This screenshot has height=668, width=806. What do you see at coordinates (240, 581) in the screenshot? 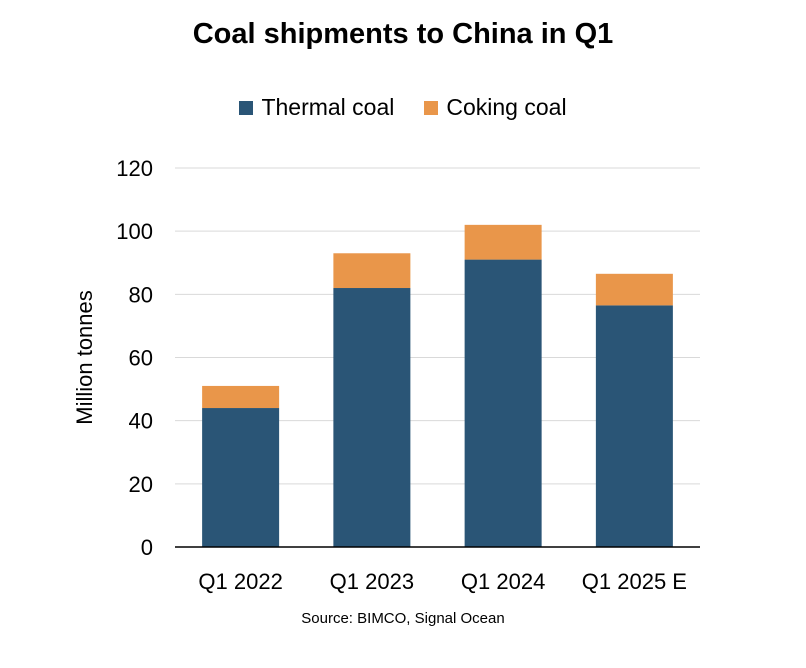
I see `x-tick-label: Q1 2022` at bounding box center [240, 581].